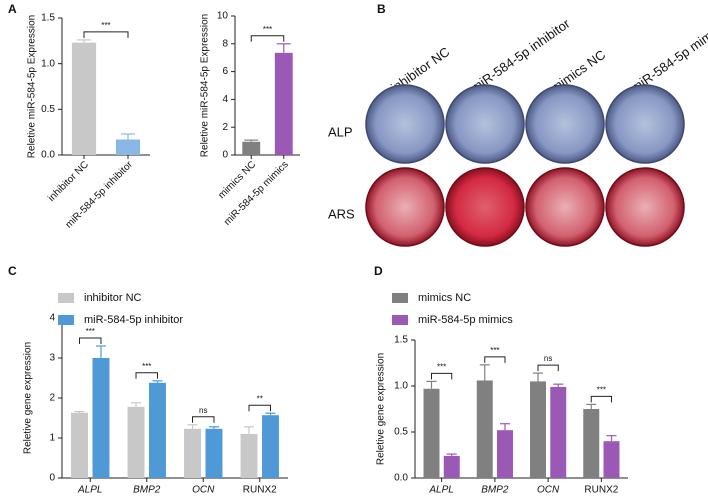  Describe the element at coordinates (223, 16) in the screenshot. I see `y-tick-label: 10` at that location.